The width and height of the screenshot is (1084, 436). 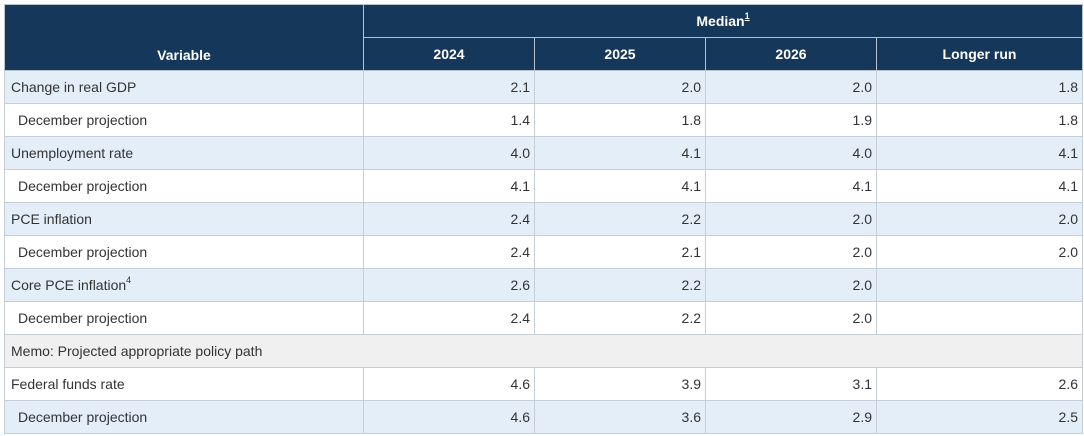 I want to click on cell-value: 1.4, so click(x=449, y=120).